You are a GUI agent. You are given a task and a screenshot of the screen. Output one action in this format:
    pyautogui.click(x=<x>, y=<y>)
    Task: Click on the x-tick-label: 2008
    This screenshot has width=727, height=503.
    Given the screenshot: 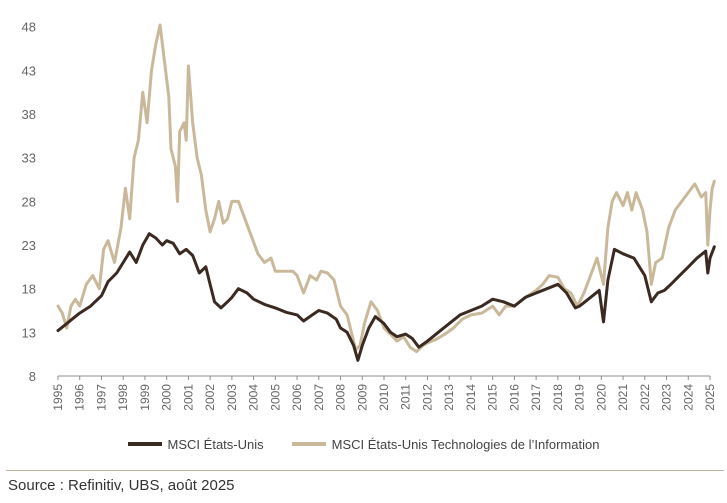 What is the action you would take?
    pyautogui.click(x=341, y=397)
    